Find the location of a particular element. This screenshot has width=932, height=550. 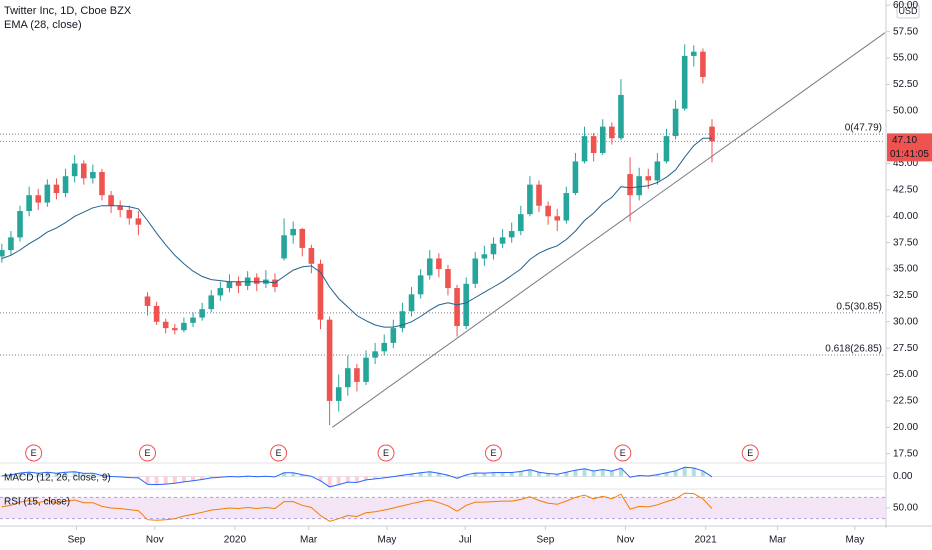

indicator-label: EMA (28, close) is located at coordinates (43, 25).